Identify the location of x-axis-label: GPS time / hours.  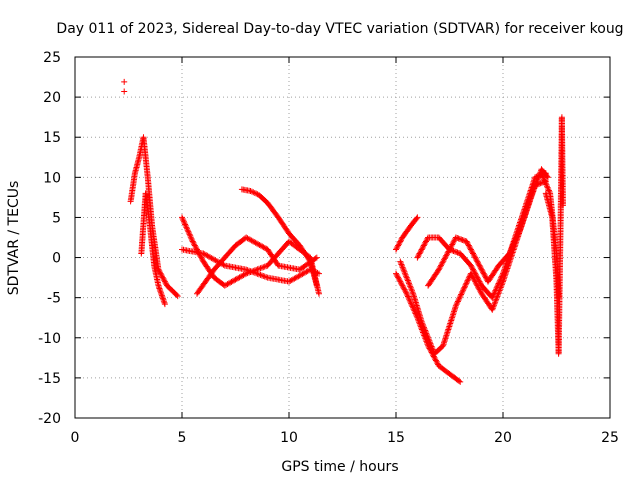
(339, 467).